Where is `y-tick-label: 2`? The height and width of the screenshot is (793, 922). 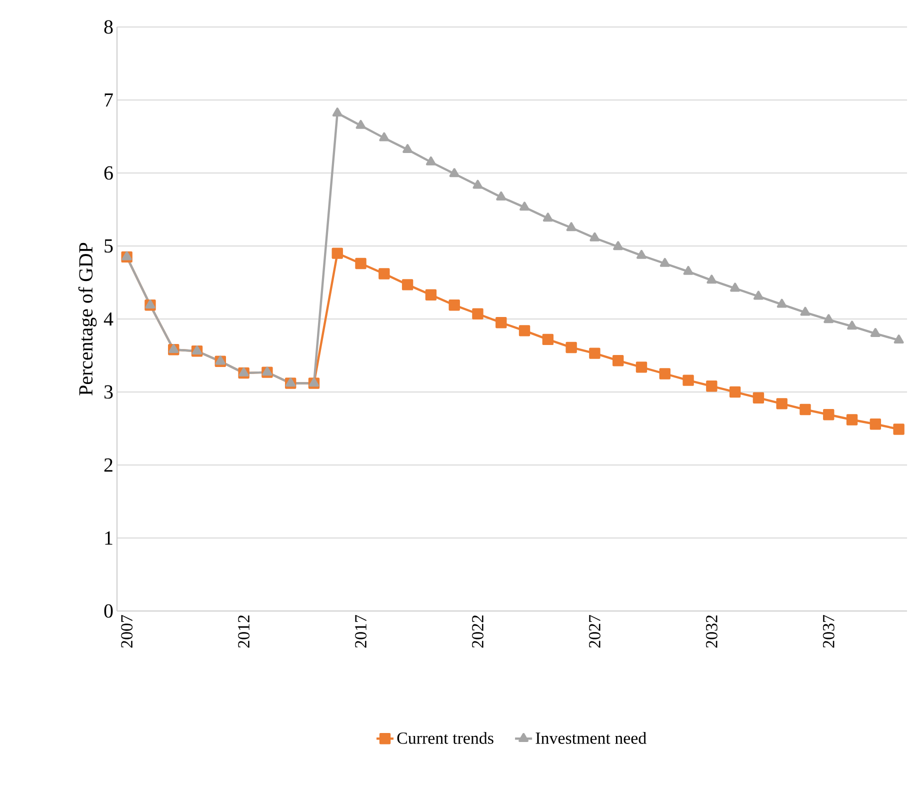 y-tick-label: 2 is located at coordinates (108, 465).